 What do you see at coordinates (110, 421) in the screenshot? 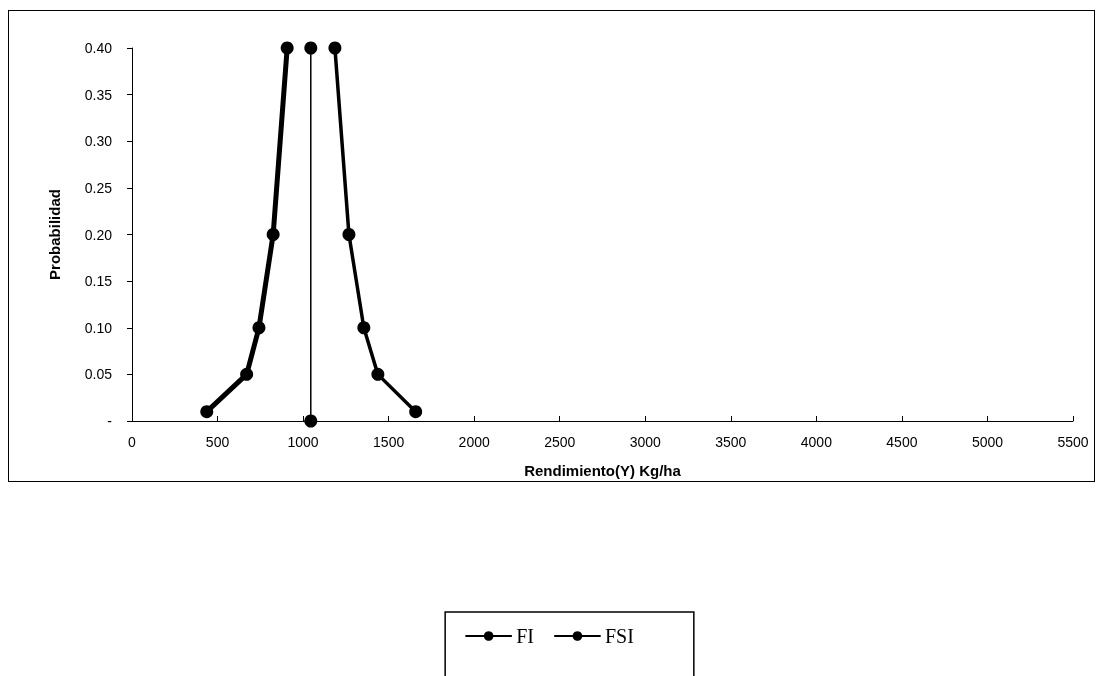
I see `y-tick-label: -` at bounding box center [110, 421].